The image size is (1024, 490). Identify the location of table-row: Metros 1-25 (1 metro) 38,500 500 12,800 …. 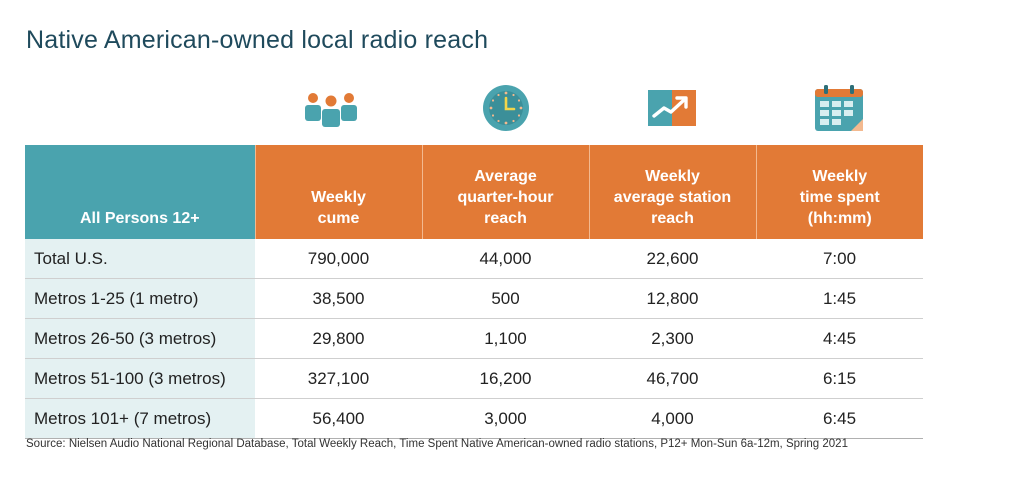
(474, 298).